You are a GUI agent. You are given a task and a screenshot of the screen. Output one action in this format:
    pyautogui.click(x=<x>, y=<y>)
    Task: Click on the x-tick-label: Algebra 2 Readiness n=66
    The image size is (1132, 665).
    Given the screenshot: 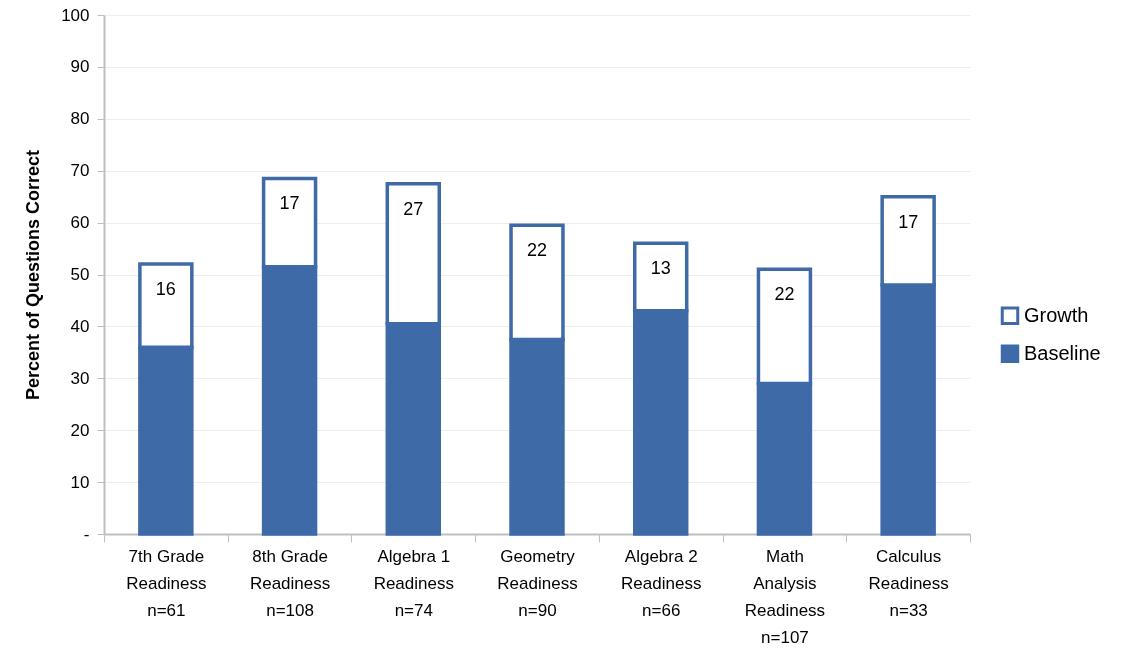 What is the action you would take?
    pyautogui.click(x=661, y=583)
    